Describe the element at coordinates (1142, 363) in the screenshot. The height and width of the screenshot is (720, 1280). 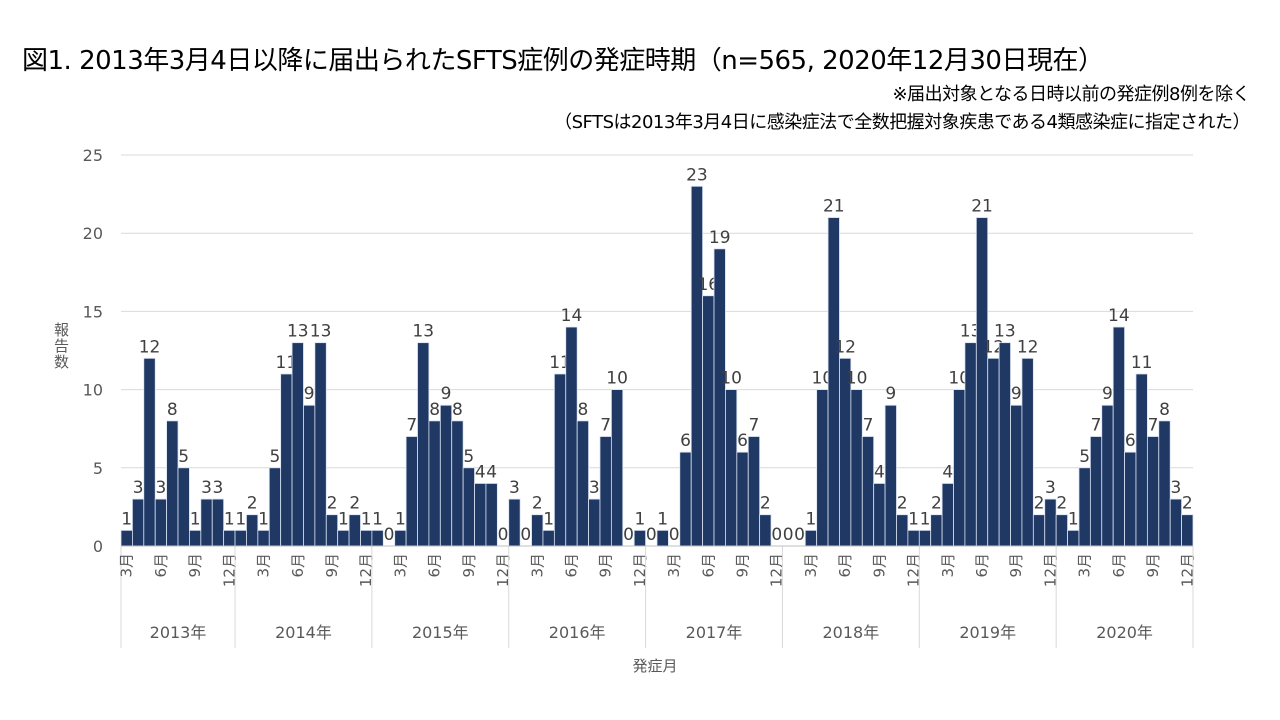
I see `data-label: 11` at that location.